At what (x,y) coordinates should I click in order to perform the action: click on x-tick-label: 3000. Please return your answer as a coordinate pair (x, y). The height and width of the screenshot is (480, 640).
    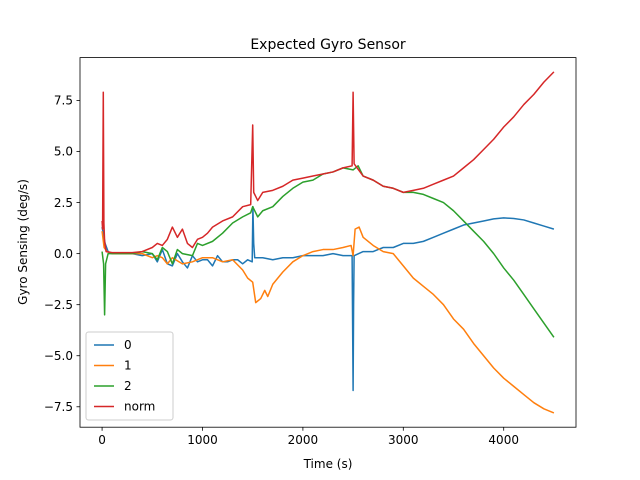
    Looking at the image, I should click on (403, 440).